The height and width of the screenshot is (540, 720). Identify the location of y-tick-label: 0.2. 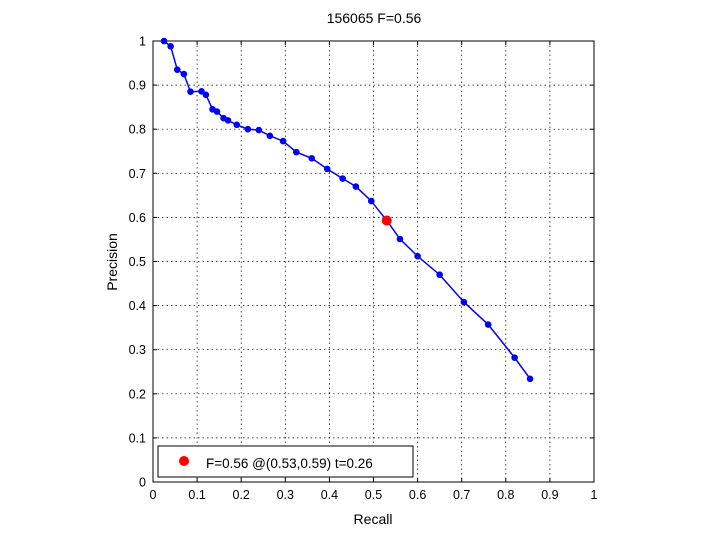
(137, 394).